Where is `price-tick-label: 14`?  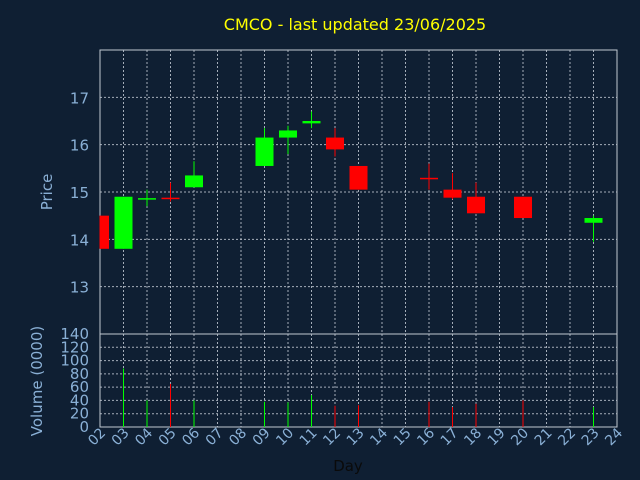 price-tick-label: 14 is located at coordinates (79, 240).